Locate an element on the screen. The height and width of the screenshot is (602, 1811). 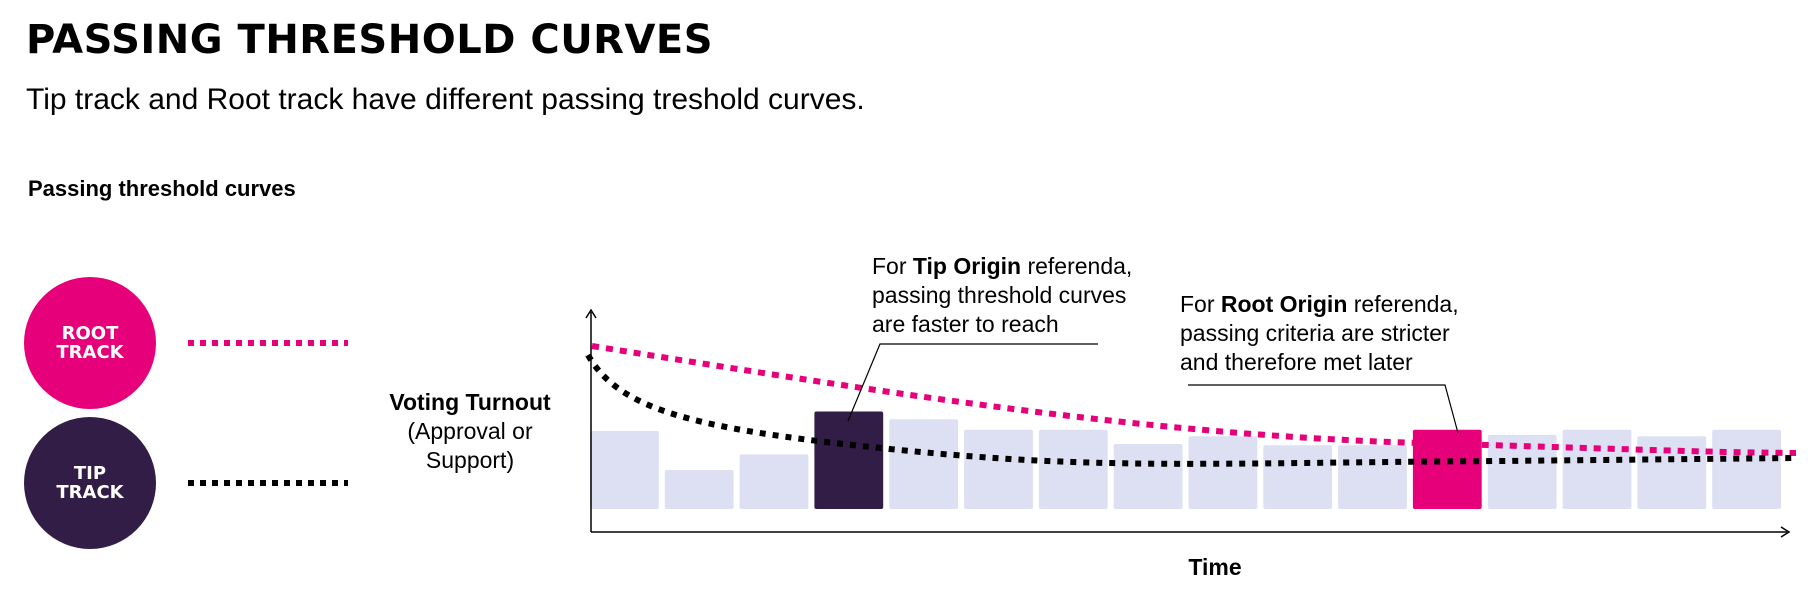
root-annotation-line1: For Root Origin referenda, is located at coordinates (1319, 304).